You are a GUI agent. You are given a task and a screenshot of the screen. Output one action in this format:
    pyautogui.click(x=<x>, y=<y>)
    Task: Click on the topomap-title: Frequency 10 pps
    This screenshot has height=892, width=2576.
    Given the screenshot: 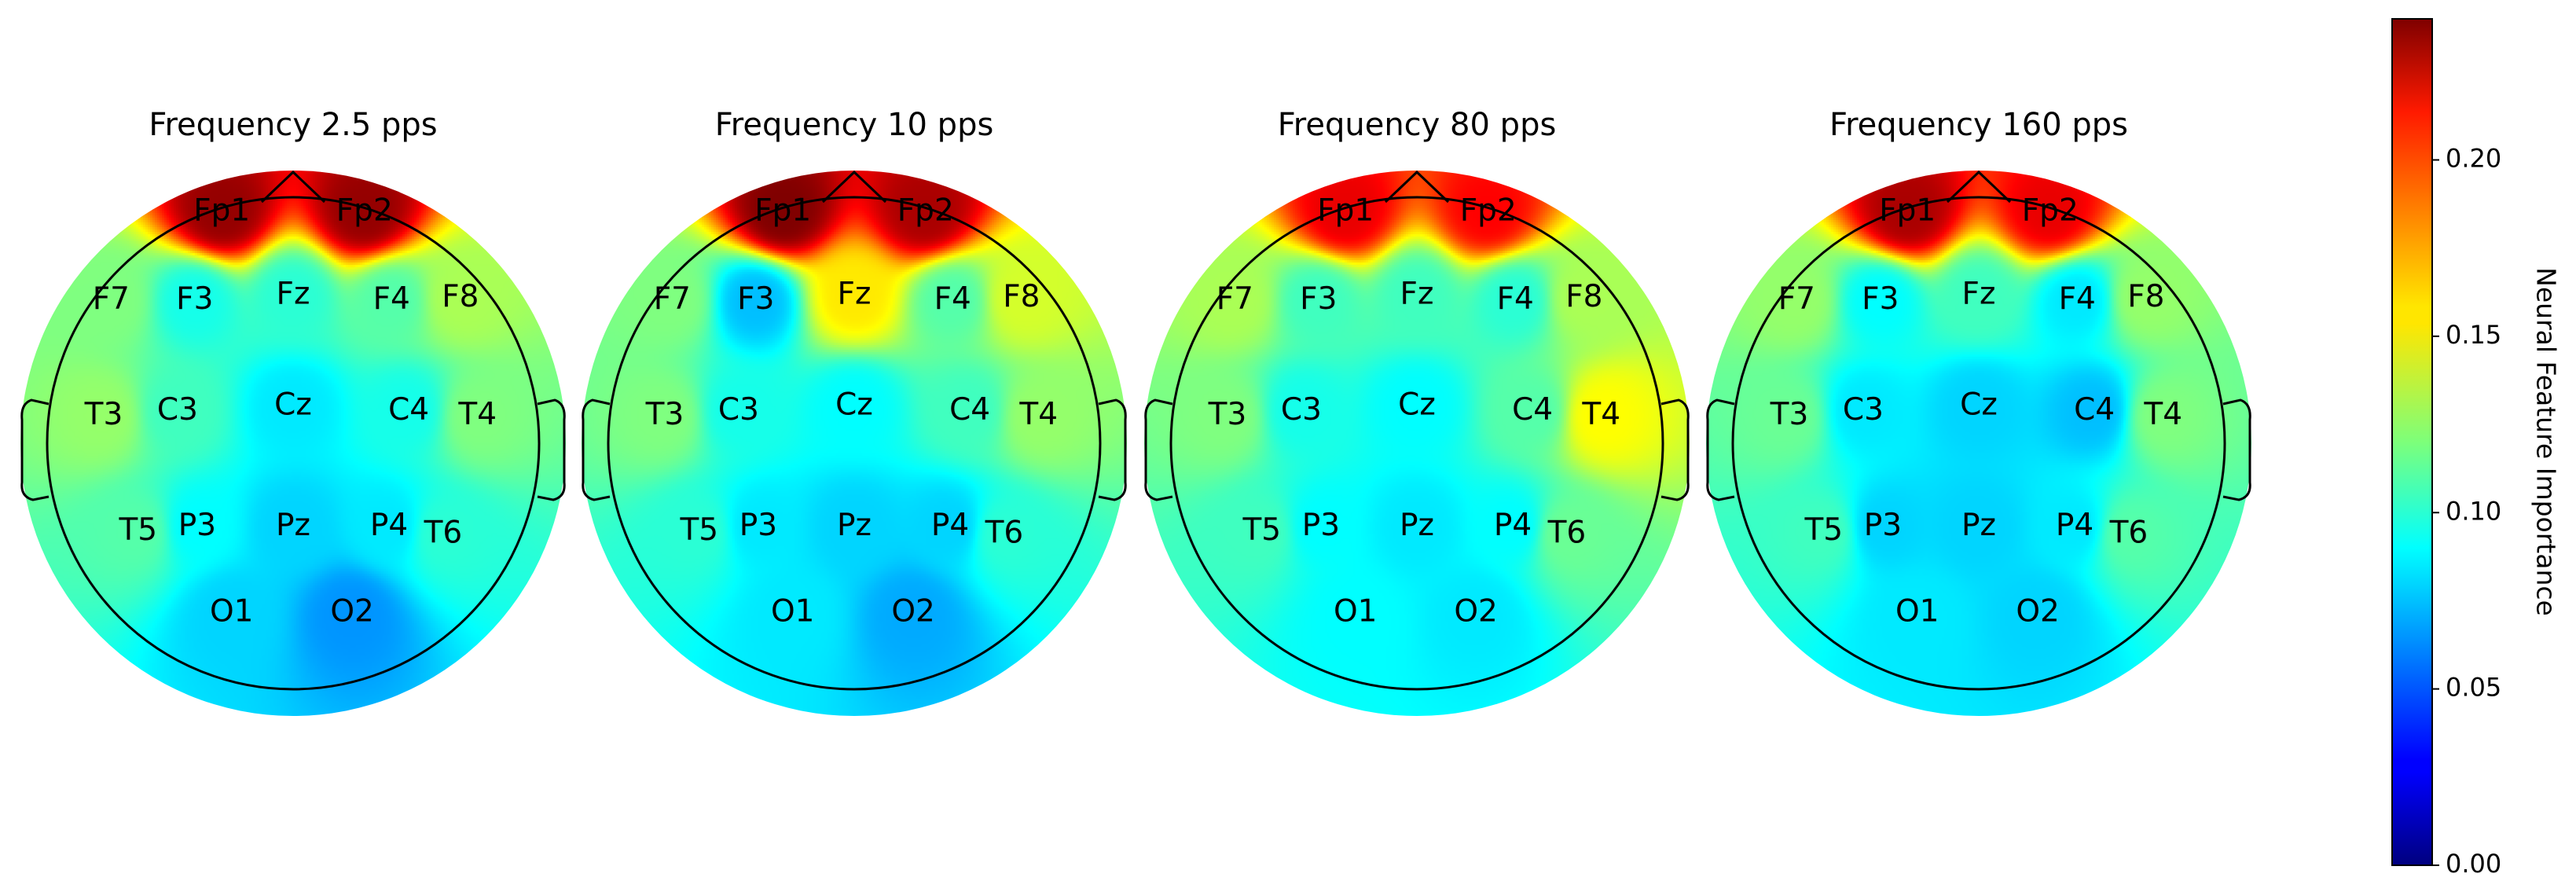 What is the action you would take?
    pyautogui.click(x=854, y=125)
    